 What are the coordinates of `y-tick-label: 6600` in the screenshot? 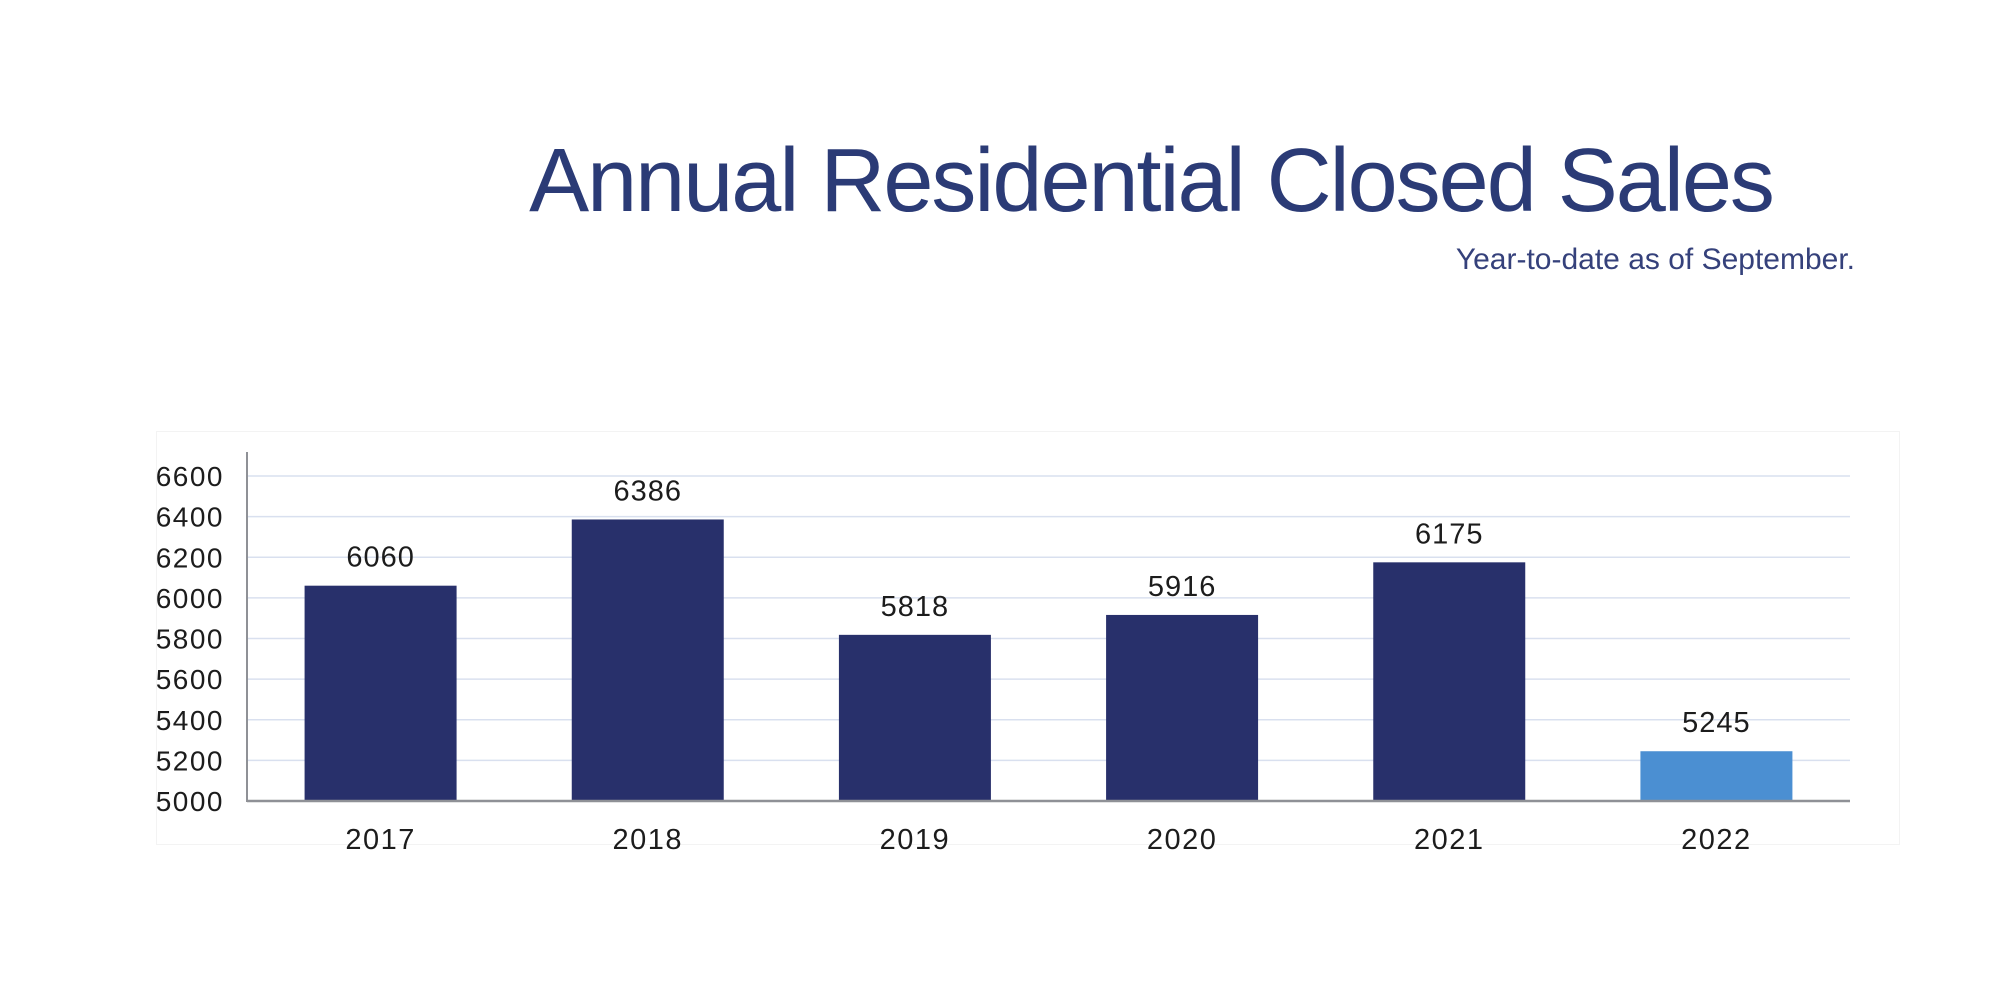 It's located at (190, 476).